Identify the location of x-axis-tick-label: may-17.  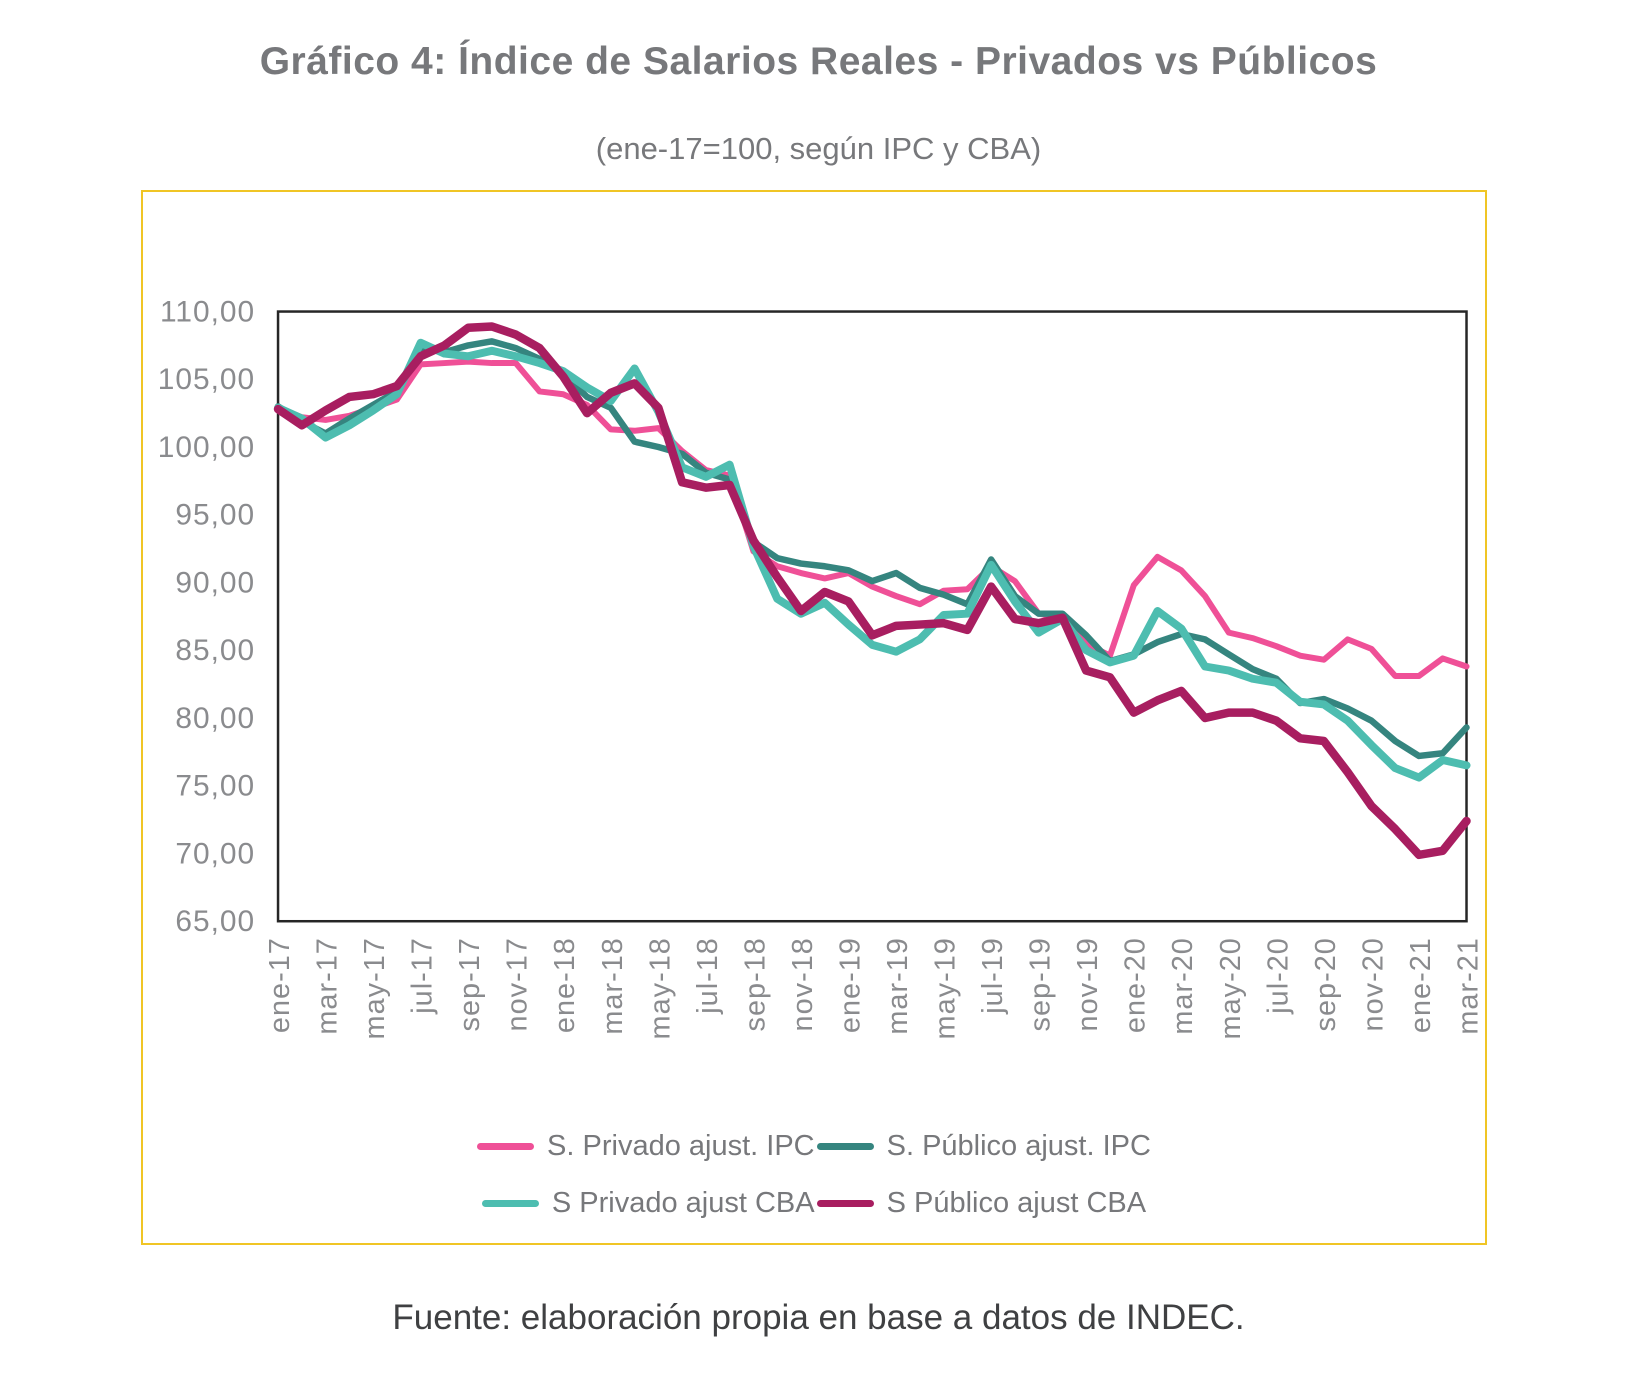
(375, 988).